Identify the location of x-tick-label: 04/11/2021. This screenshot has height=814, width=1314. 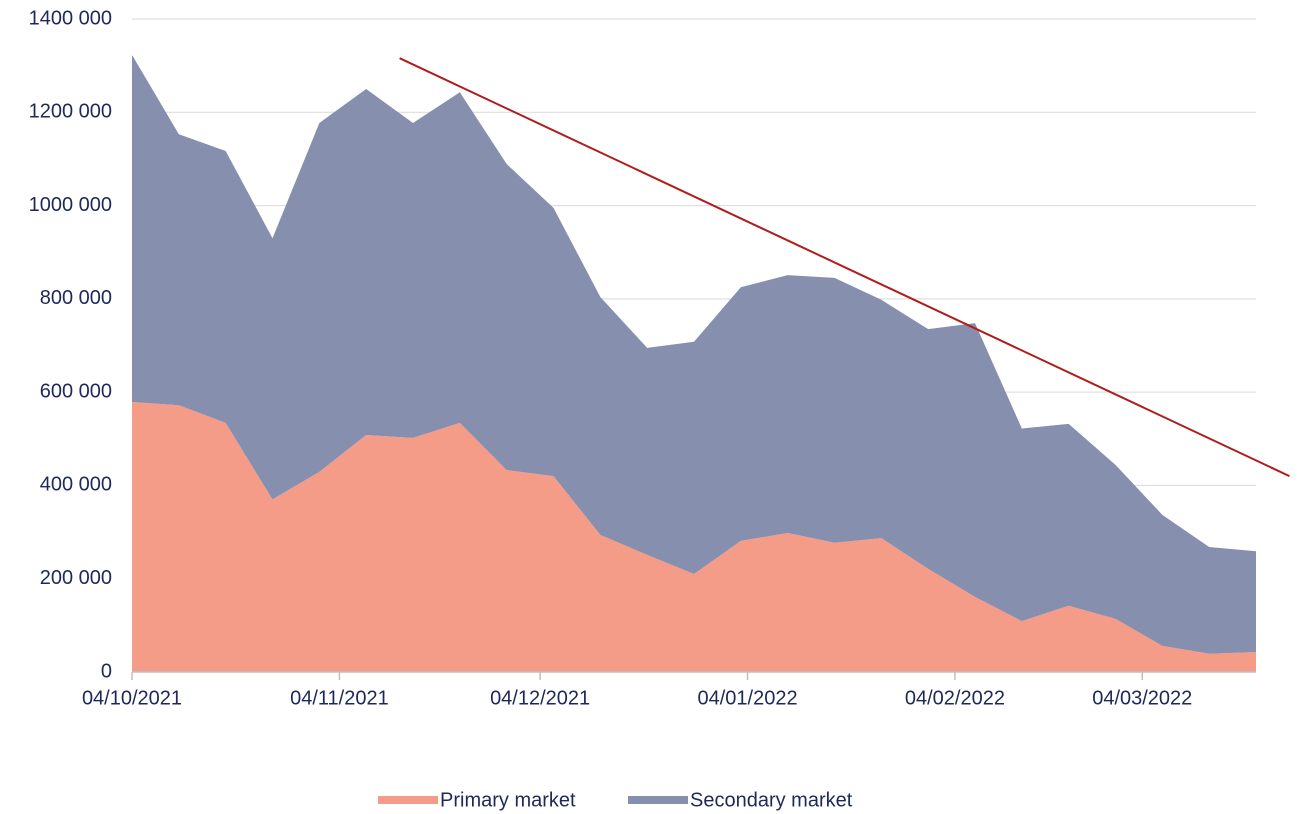
(339, 698).